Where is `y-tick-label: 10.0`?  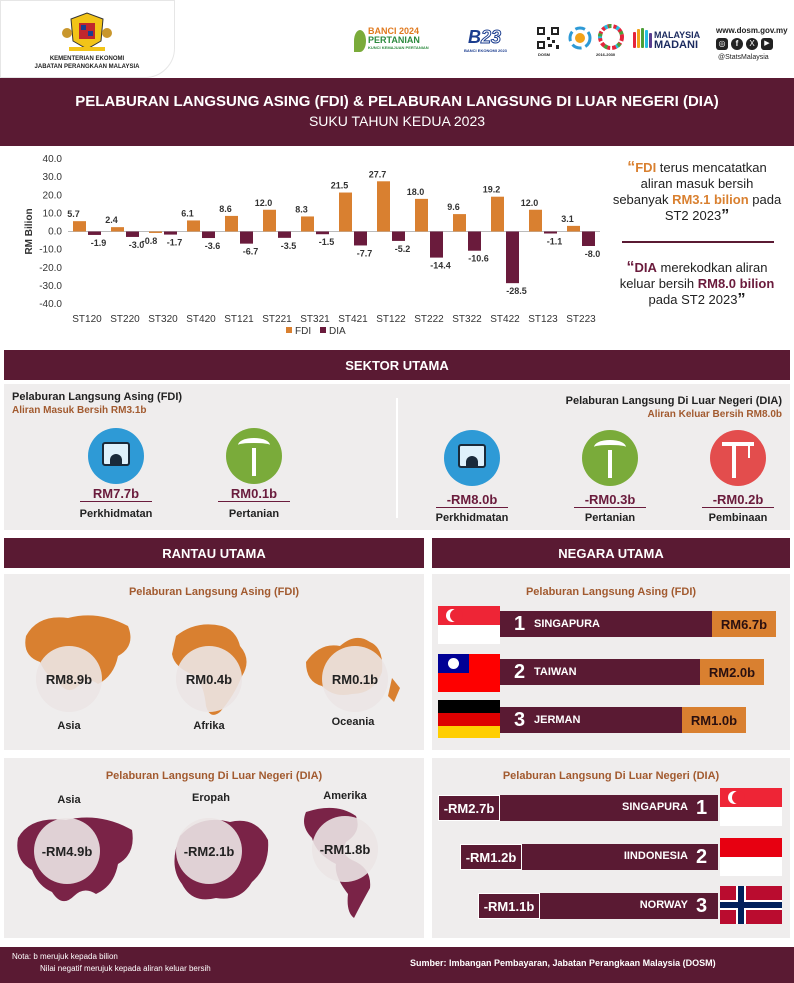
y-tick-label: 10.0 is located at coordinates (53, 213).